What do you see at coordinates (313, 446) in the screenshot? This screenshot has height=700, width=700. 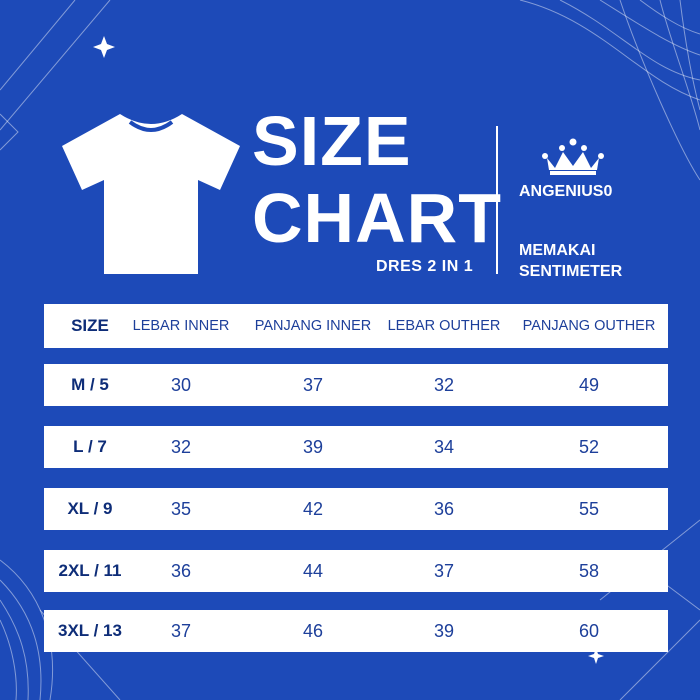 I see `panjang-inner-cell: 39` at bounding box center [313, 446].